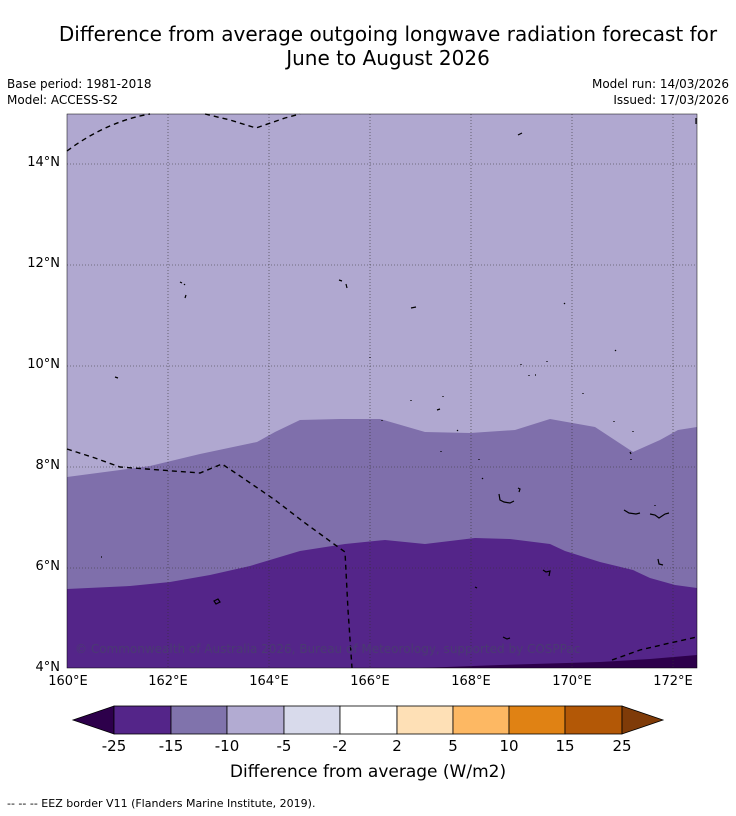 Image resolution: width=736 pixels, height=816 pixels. I want to click on colorbar-label: Difference from average (W/m2), so click(368, 772).